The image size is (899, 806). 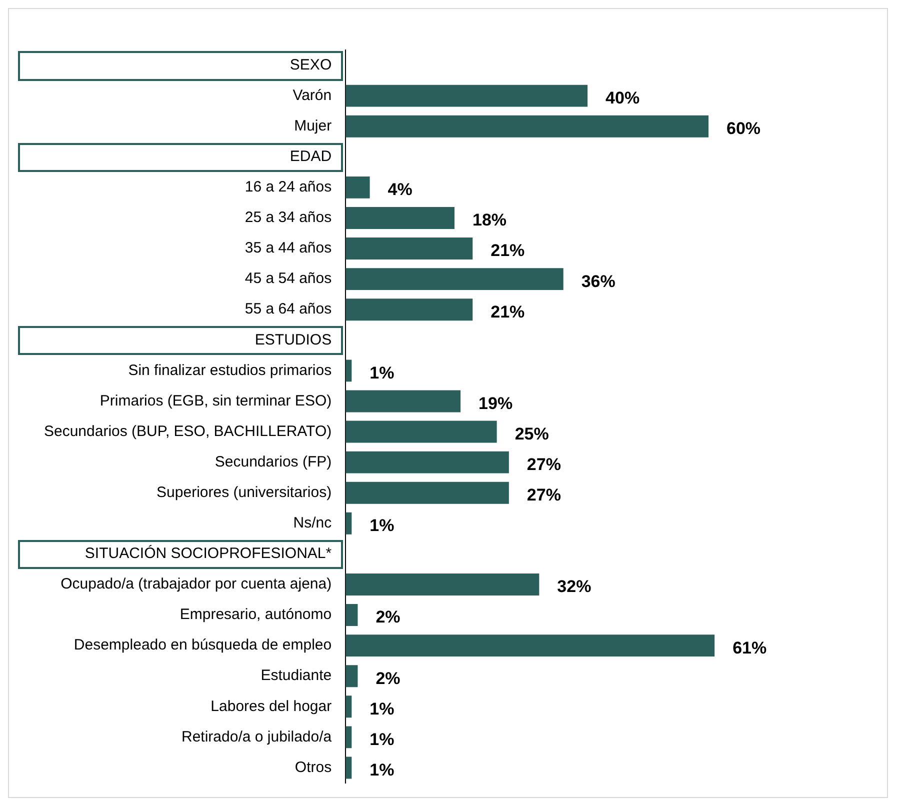 What do you see at coordinates (288, 248) in the screenshot?
I see `y-tick-label: 35 a 44 años` at bounding box center [288, 248].